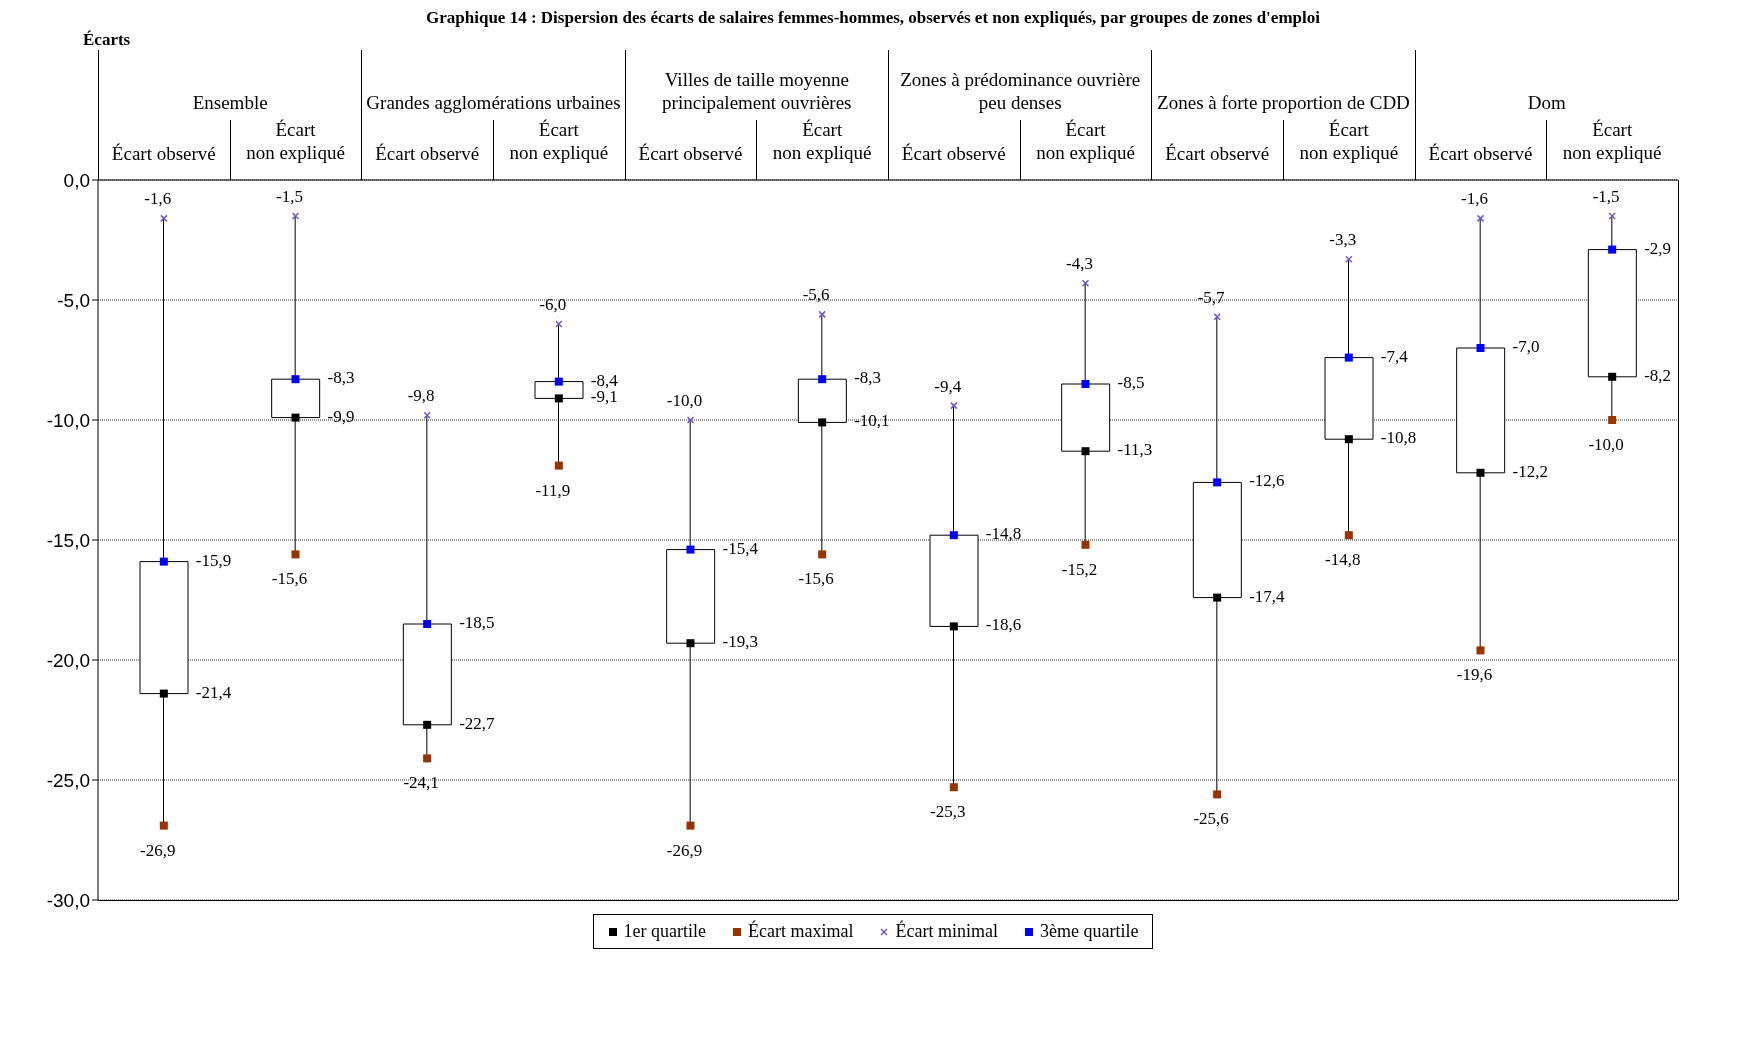 Image resolution: width=1748 pixels, height=1038 pixels. What do you see at coordinates (873, 18) in the screenshot?
I see `chart-title: Graphique 14 : Dispersion des écarts de salaires femmes-hommes, observés et non expliqués, par groupes de zones d'emploi` at bounding box center [873, 18].